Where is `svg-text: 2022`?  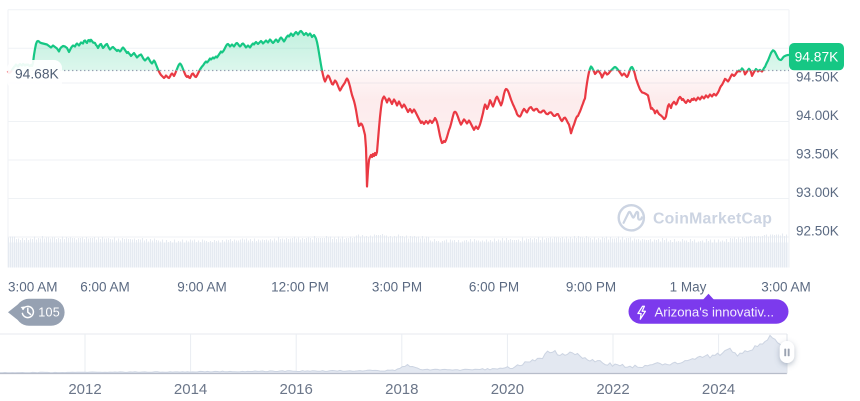
svg-text: 2022 is located at coordinates (612, 389).